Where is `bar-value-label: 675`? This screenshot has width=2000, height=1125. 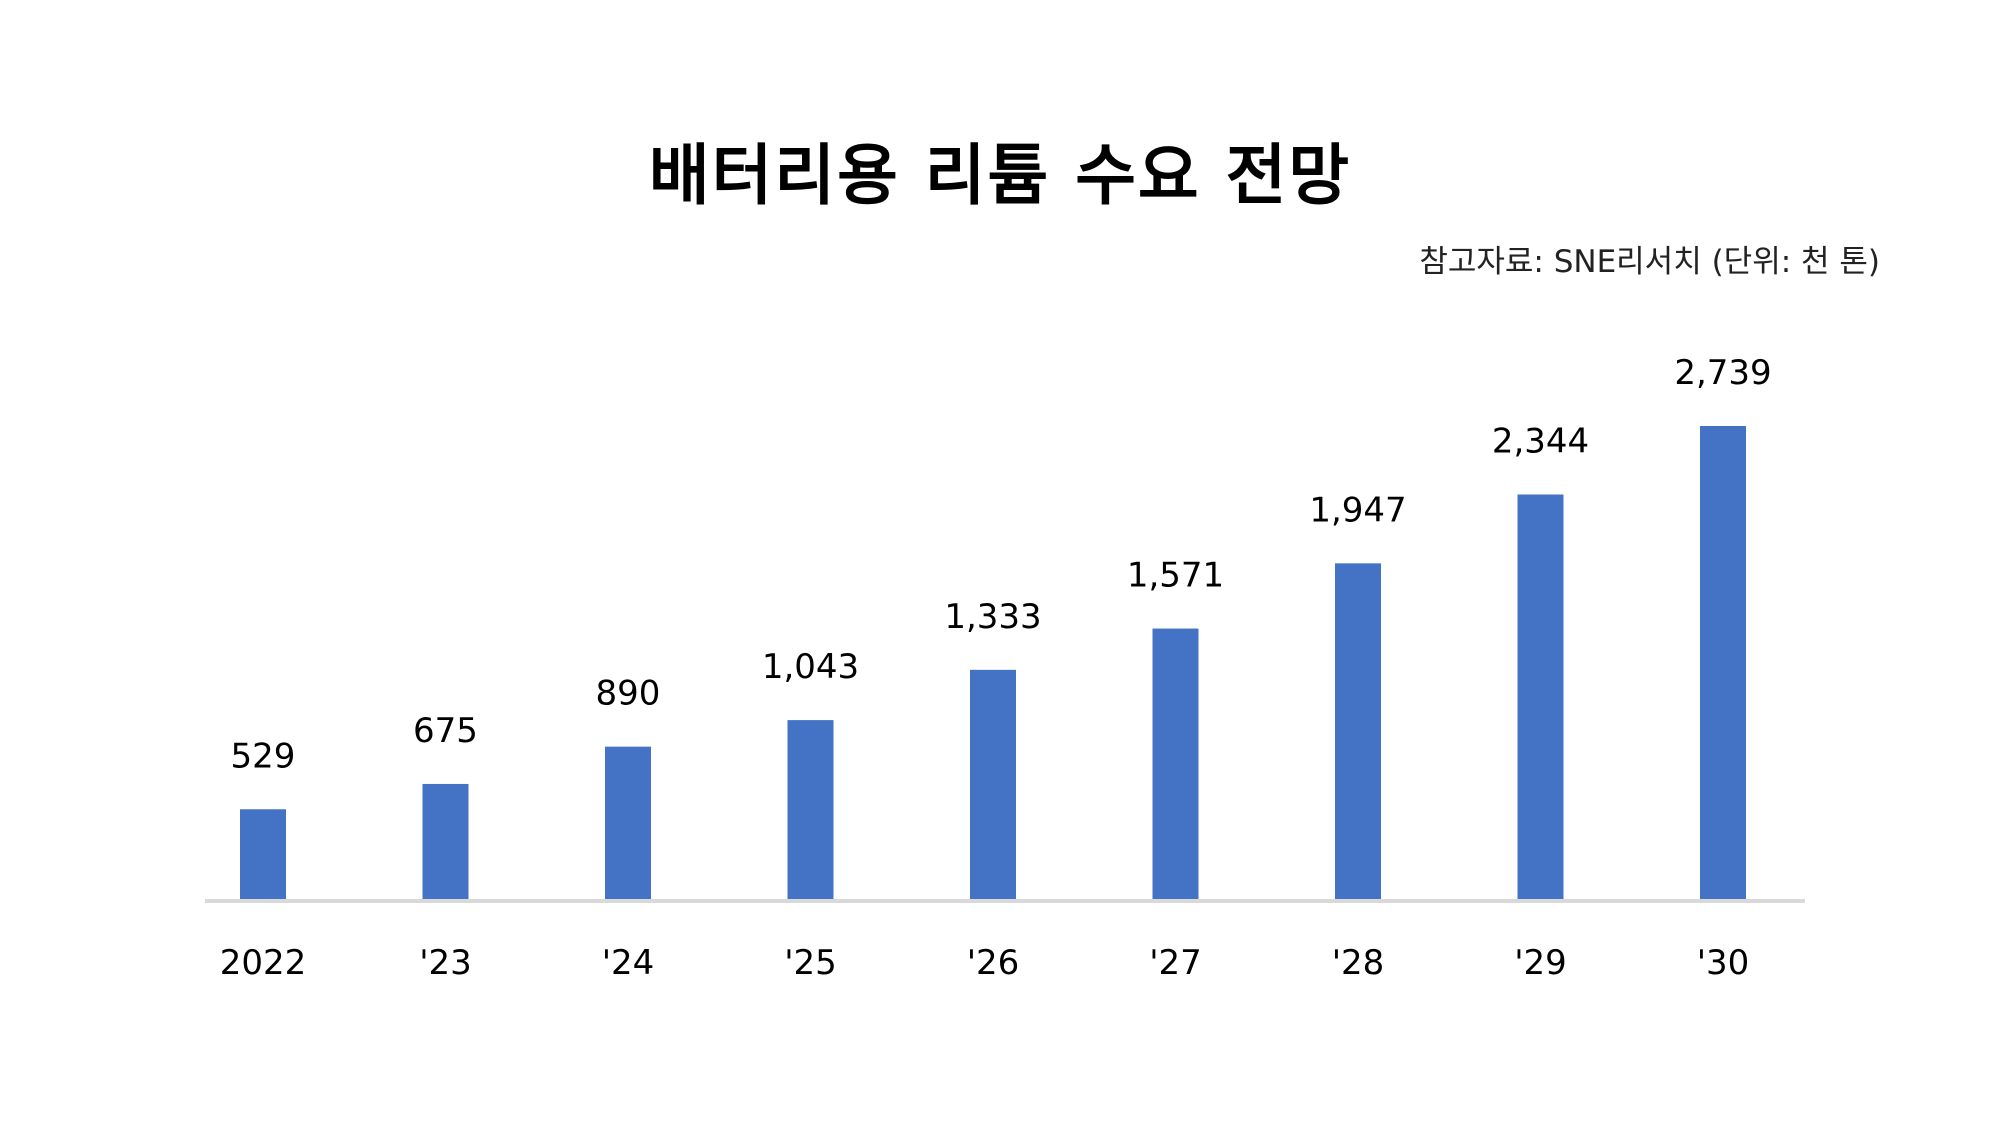 bar-value-label: 675 is located at coordinates (445, 731).